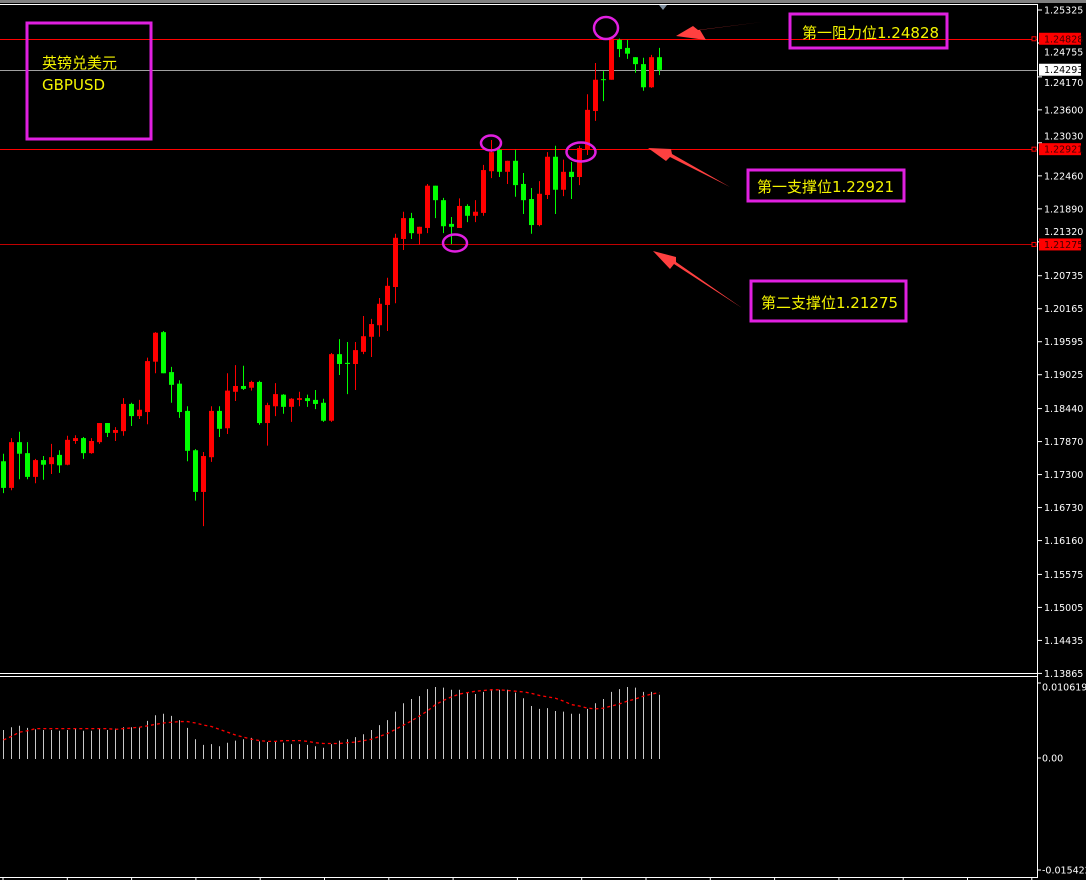  I want to click on price-tick-label: 1.20735, so click(1063, 276).